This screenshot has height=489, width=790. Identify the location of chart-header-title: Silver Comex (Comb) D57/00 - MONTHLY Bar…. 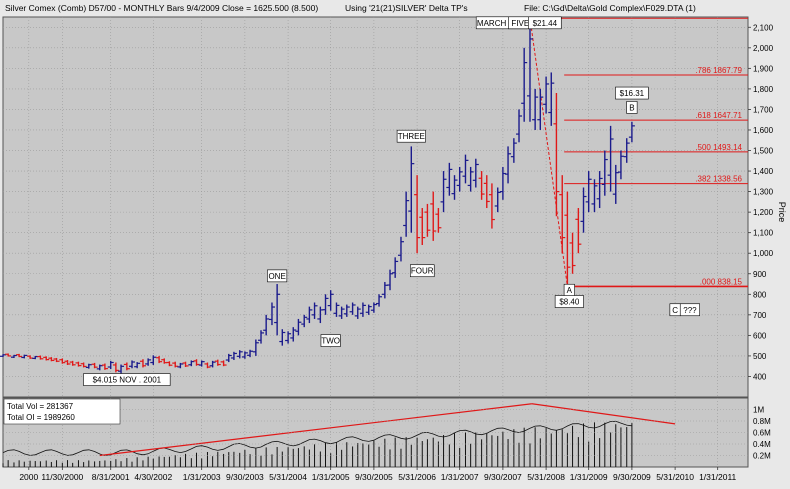
(161, 8).